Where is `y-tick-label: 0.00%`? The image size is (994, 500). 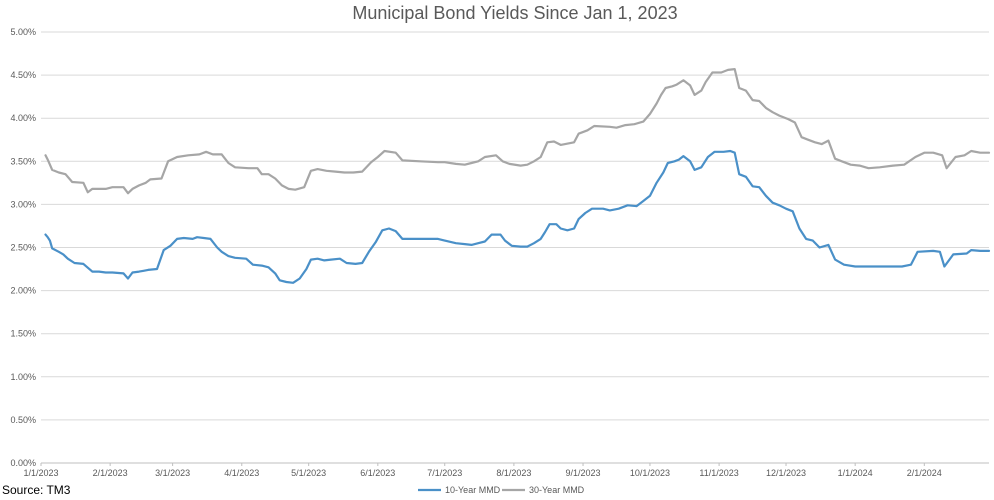
y-tick-label: 0.00% is located at coordinates (23, 463).